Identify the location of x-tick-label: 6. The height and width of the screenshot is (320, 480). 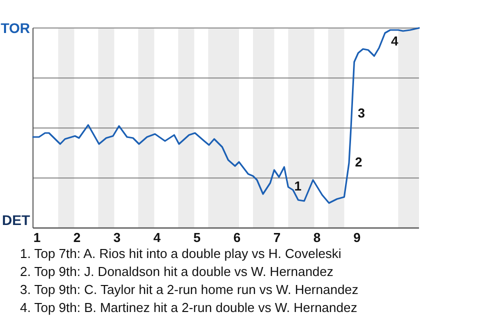
(237, 237).